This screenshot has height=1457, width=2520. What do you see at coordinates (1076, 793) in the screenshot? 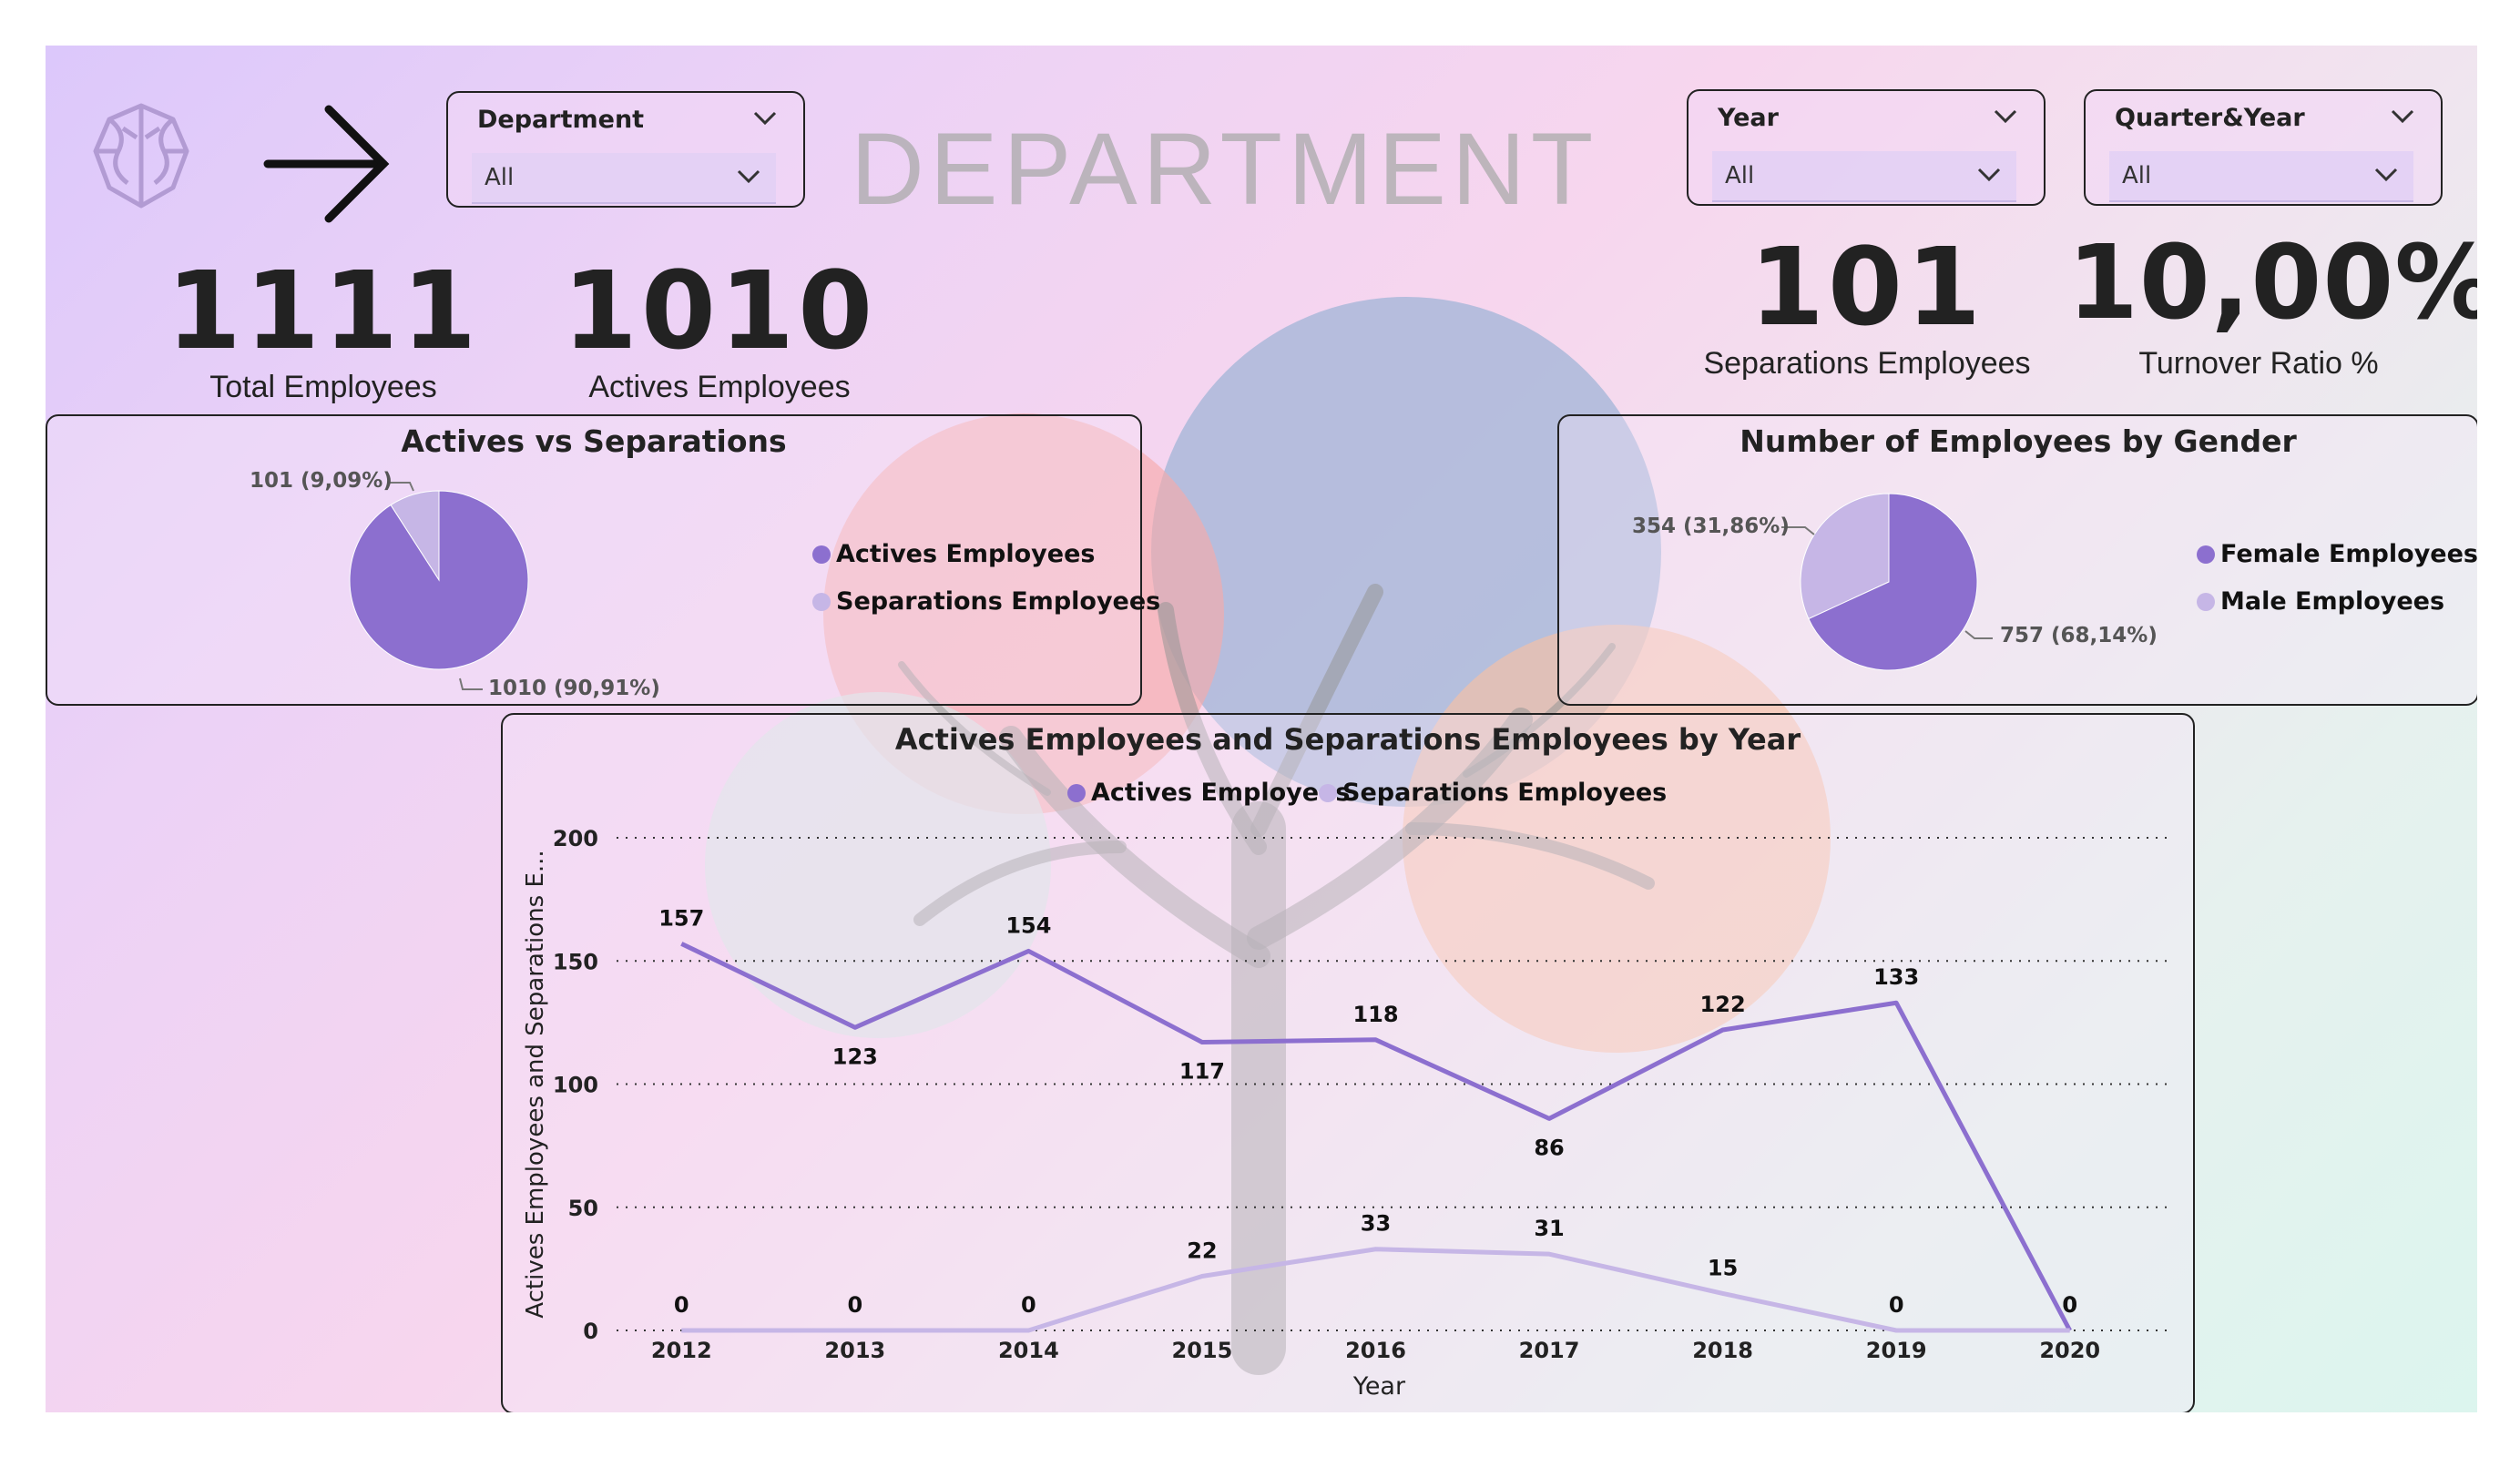
I see `legend-dot-actives` at bounding box center [1076, 793].